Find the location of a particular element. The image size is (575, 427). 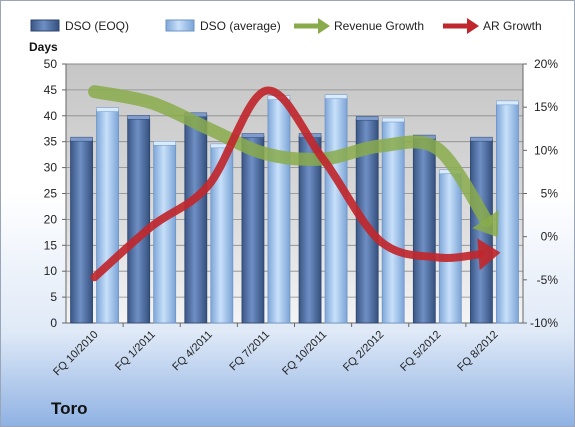

legend-item: Revenue Growth is located at coordinates (359, 26).